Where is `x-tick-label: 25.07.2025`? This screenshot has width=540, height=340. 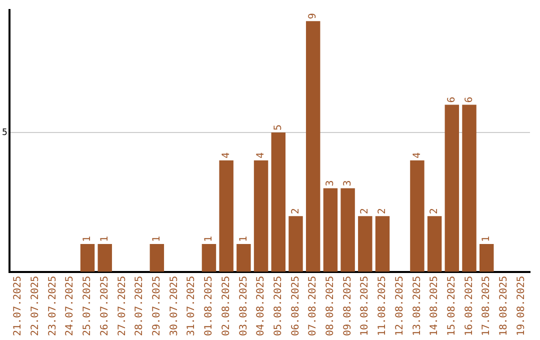
x-tick-label: 25.07.2025 is located at coordinates (88, 306).